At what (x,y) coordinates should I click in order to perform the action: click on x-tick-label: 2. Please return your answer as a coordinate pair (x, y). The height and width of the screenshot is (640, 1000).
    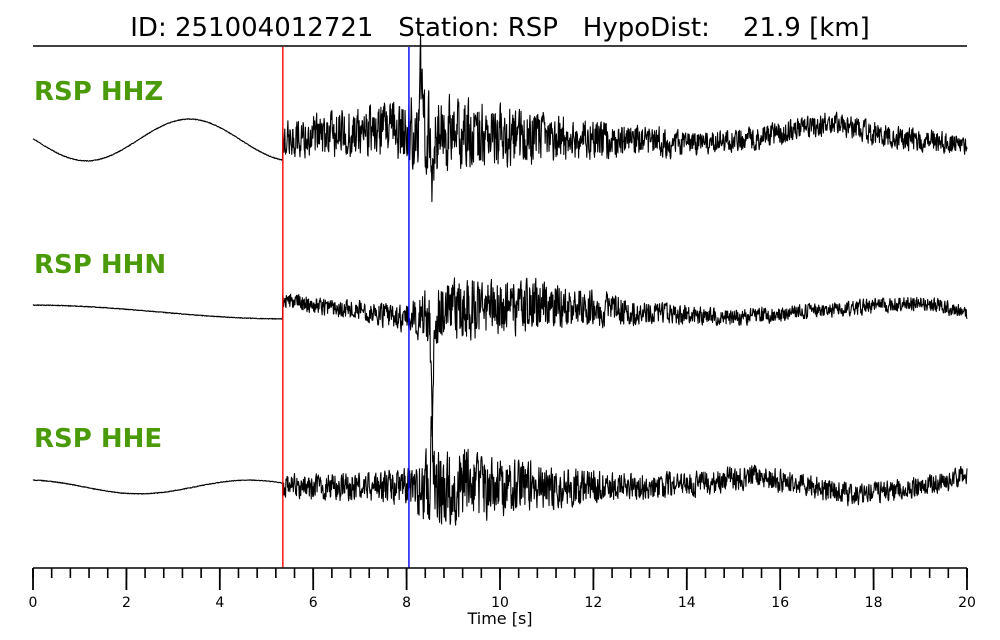
    Looking at the image, I should click on (126, 603).